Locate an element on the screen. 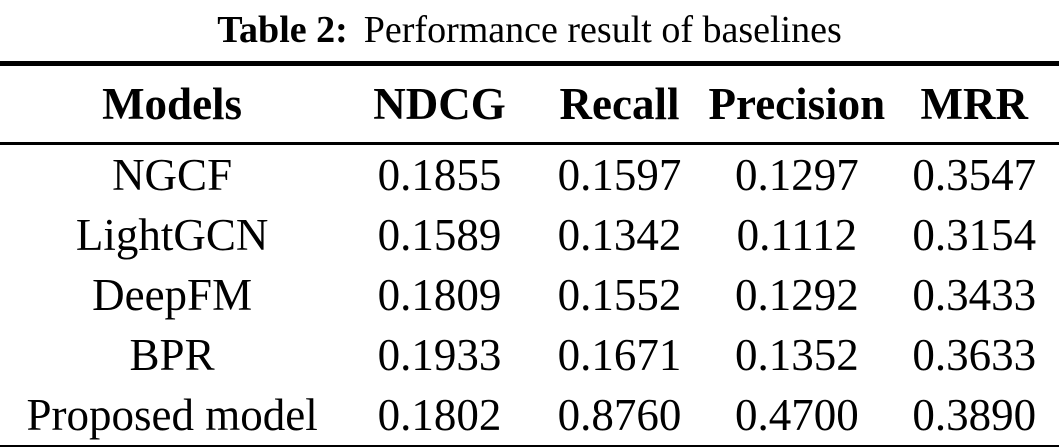 The height and width of the screenshot is (447, 1059). metric-cell: 0.1933 is located at coordinates (439, 355).